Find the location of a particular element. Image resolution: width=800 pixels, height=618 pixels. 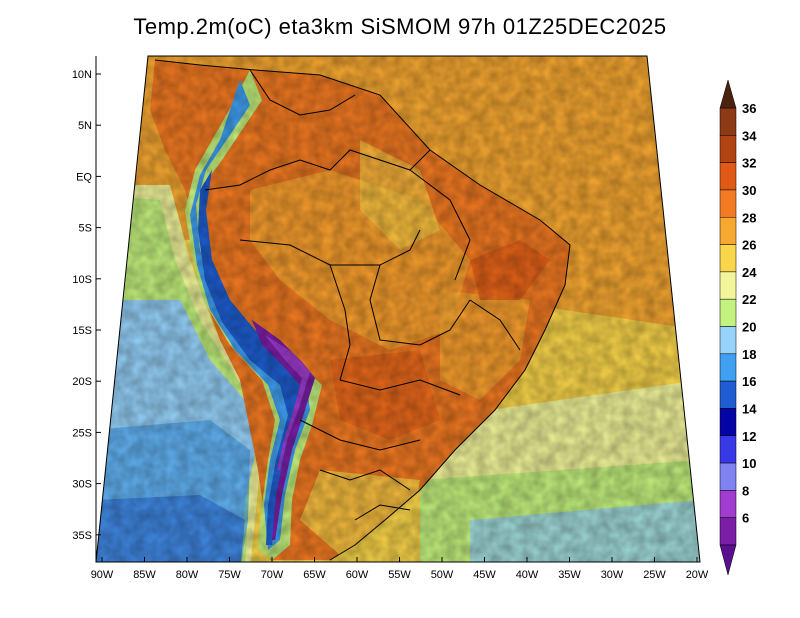

colorbar-label: 20 is located at coordinates (749, 327).